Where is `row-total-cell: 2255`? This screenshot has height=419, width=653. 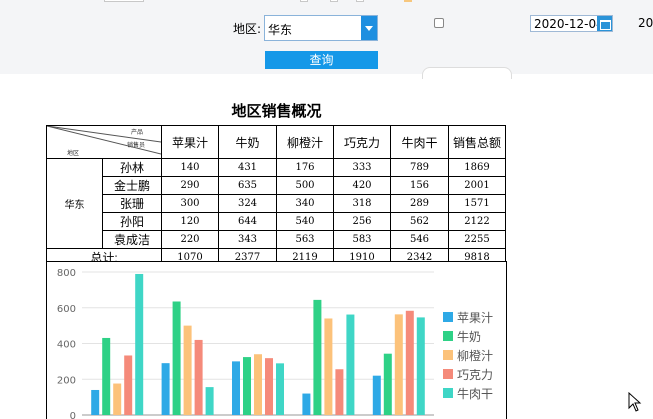 row-total-cell: 2255 is located at coordinates (477, 239).